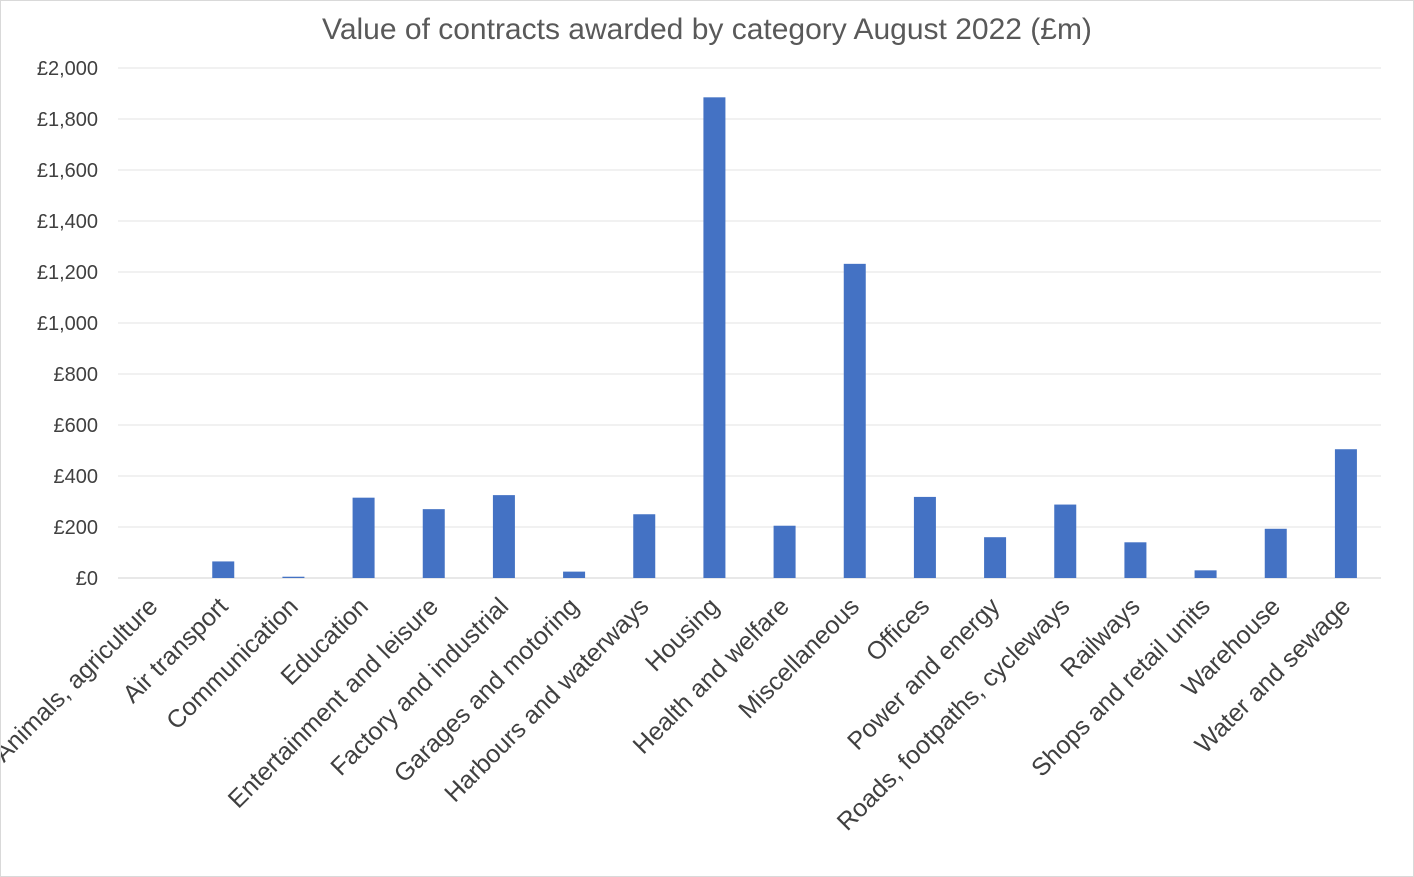 This screenshot has height=877, width=1414. I want to click on y-tick-label: £1,600, so click(67, 171).